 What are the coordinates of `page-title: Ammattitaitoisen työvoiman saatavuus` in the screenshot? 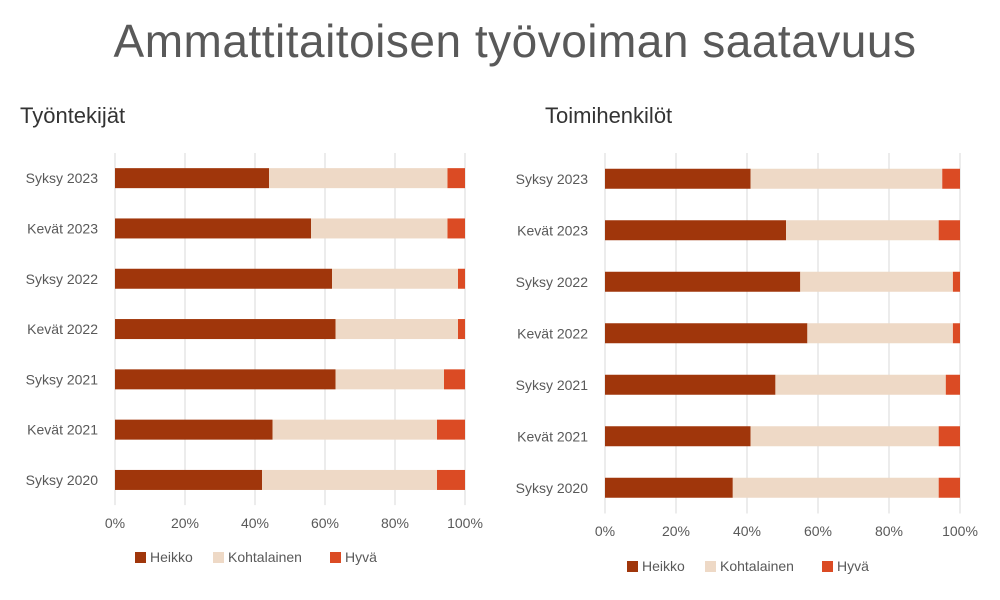 It's located at (515, 41).